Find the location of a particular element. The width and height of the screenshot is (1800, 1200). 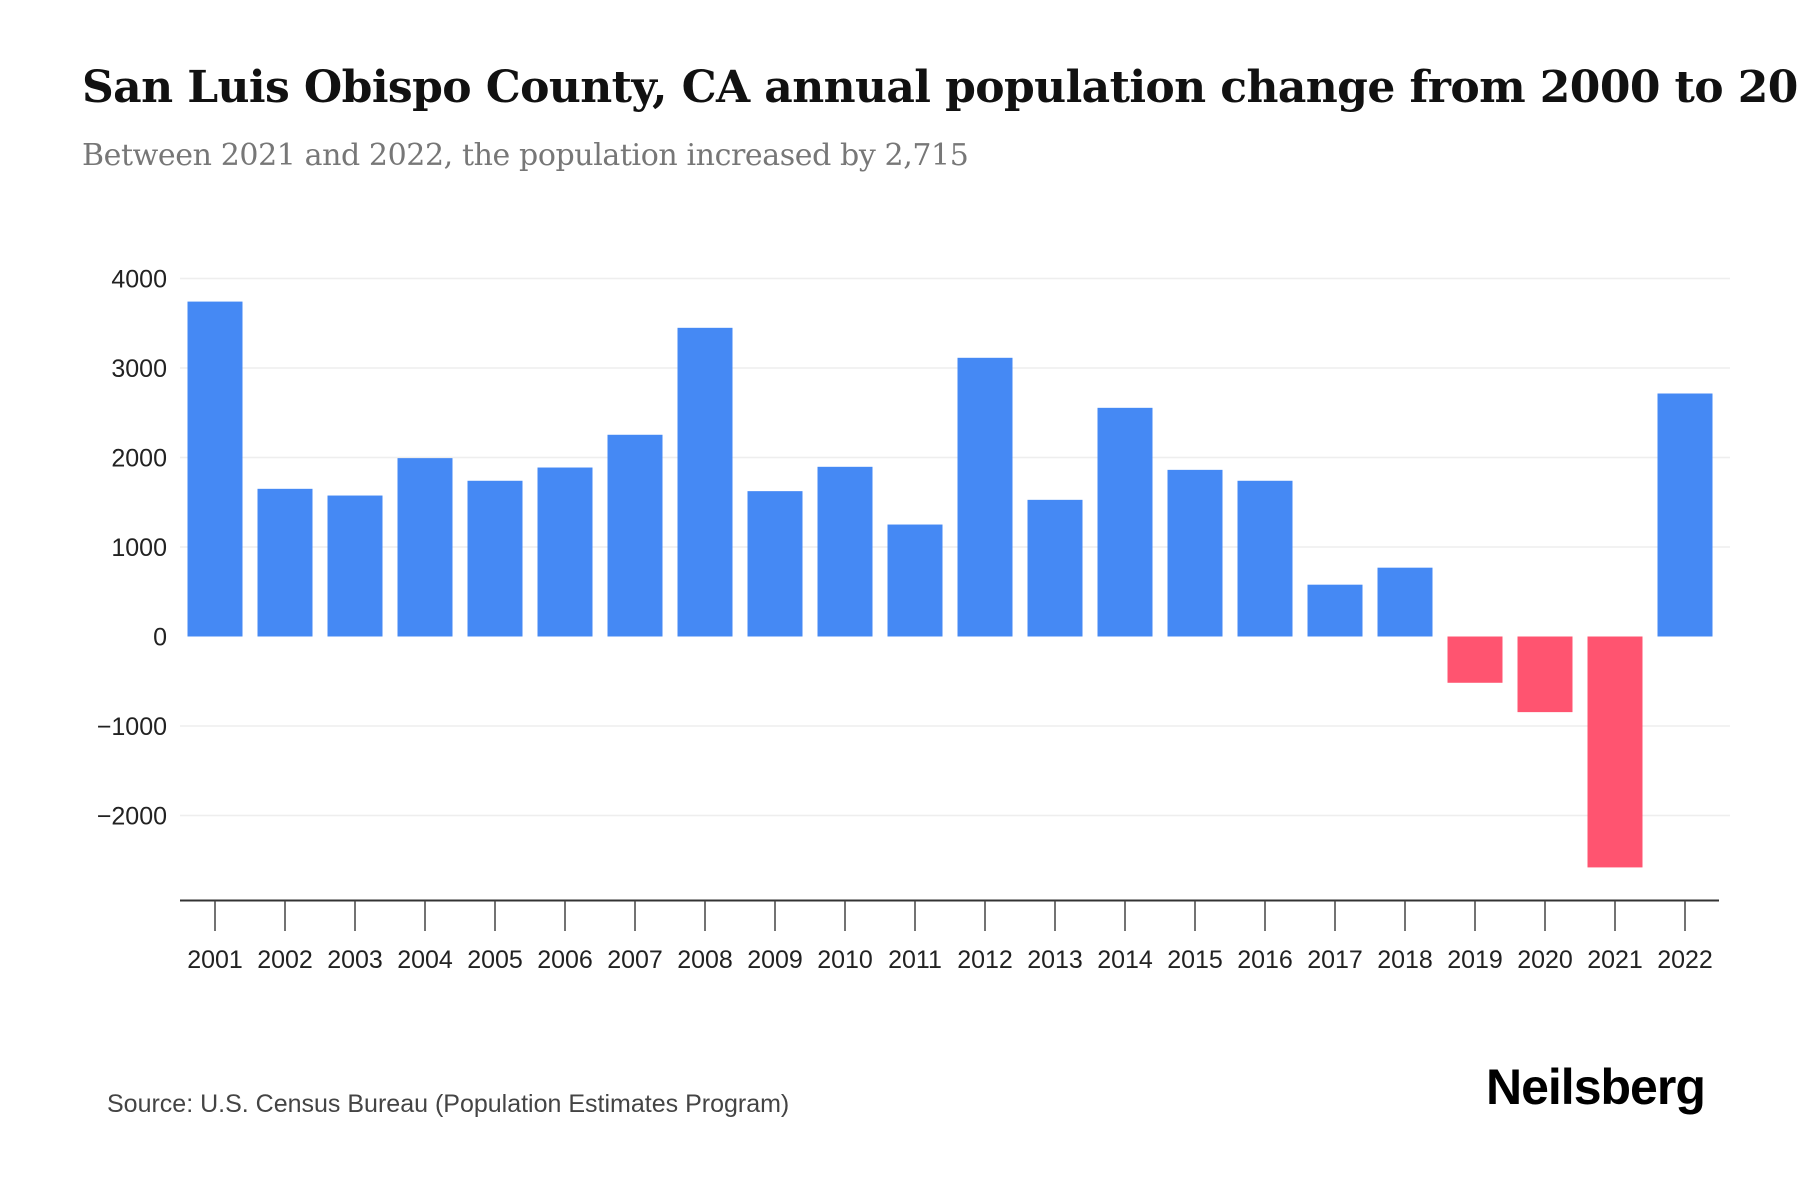

bar-2022 is located at coordinates (1685, 515).